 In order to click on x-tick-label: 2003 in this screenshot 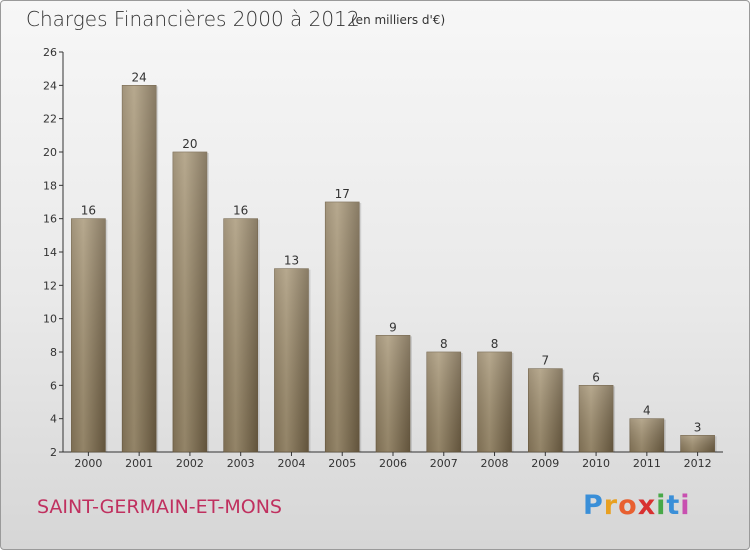, I will do `click(241, 463)`.